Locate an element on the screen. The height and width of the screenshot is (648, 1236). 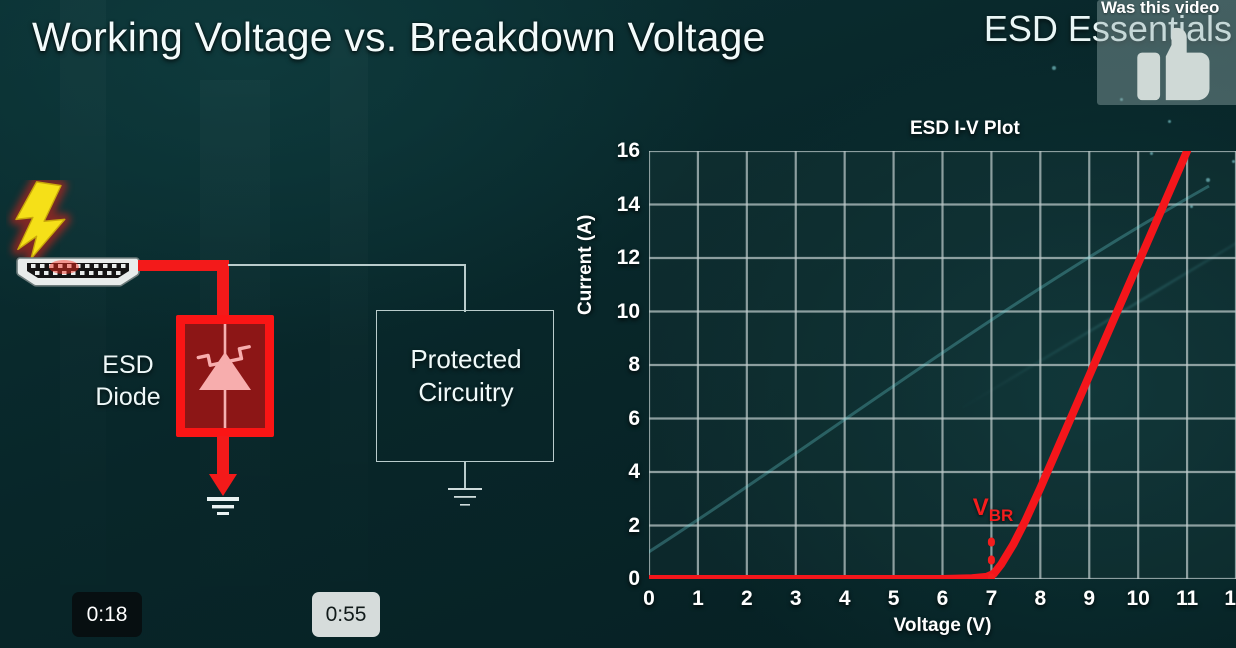
protected-circuitry-box: Protected Circuitry is located at coordinates (465, 386).